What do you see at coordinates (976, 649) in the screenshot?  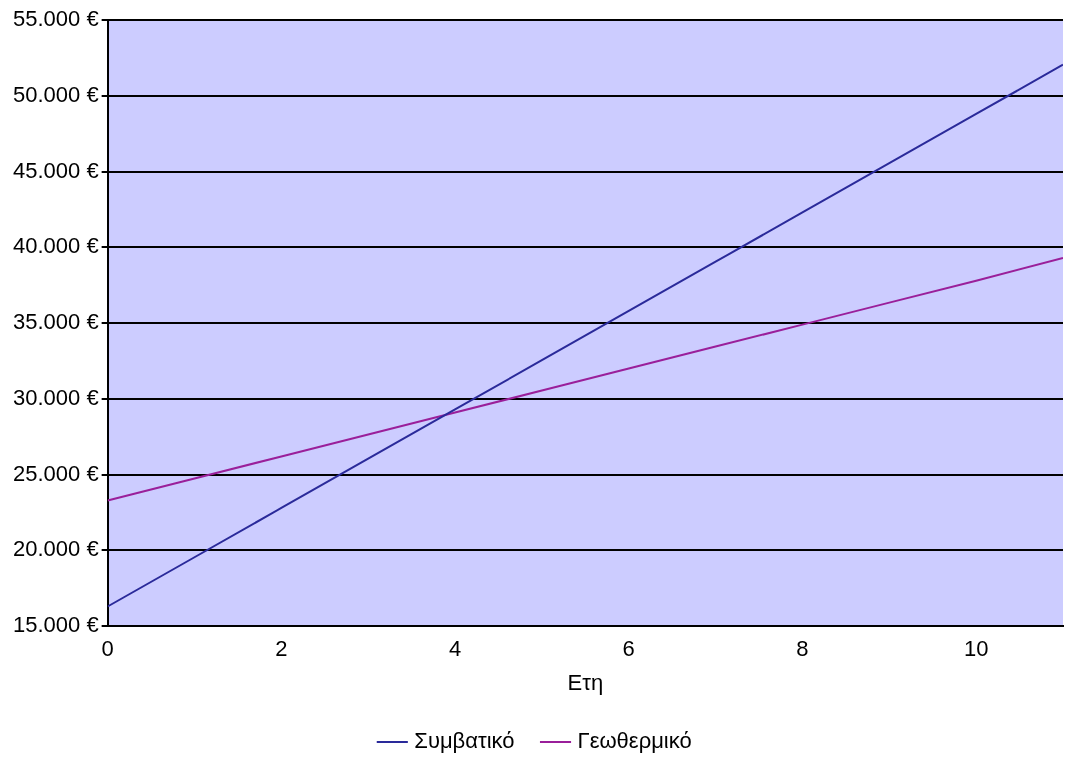 I see `x-tick-label: 10` at bounding box center [976, 649].